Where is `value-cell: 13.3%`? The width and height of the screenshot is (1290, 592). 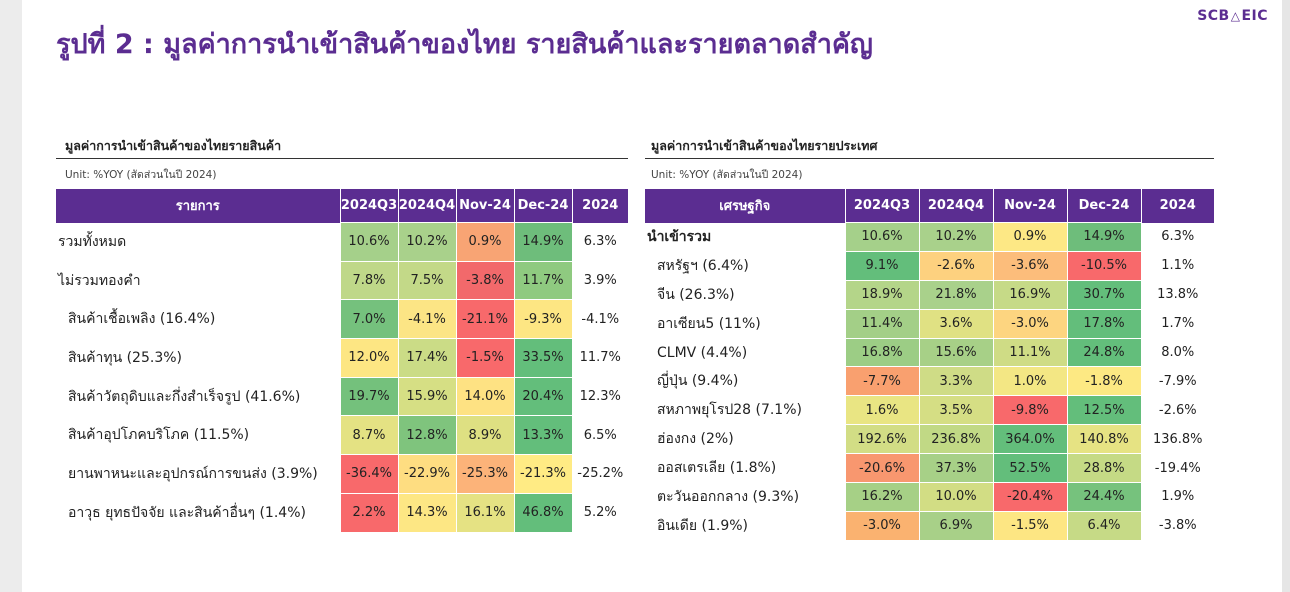
value-cell: 13.3% is located at coordinates (543, 435).